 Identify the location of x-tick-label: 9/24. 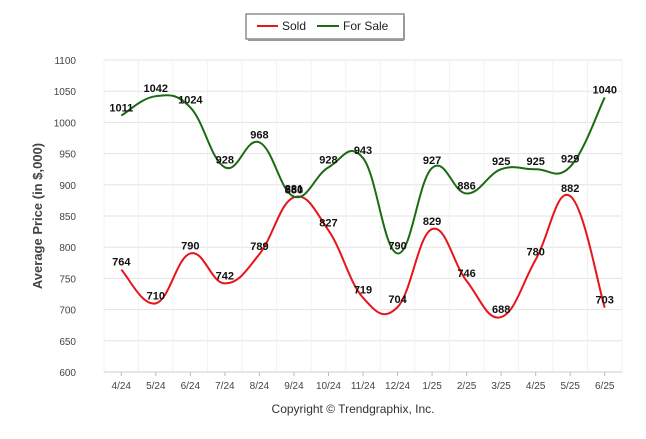
(294, 386).